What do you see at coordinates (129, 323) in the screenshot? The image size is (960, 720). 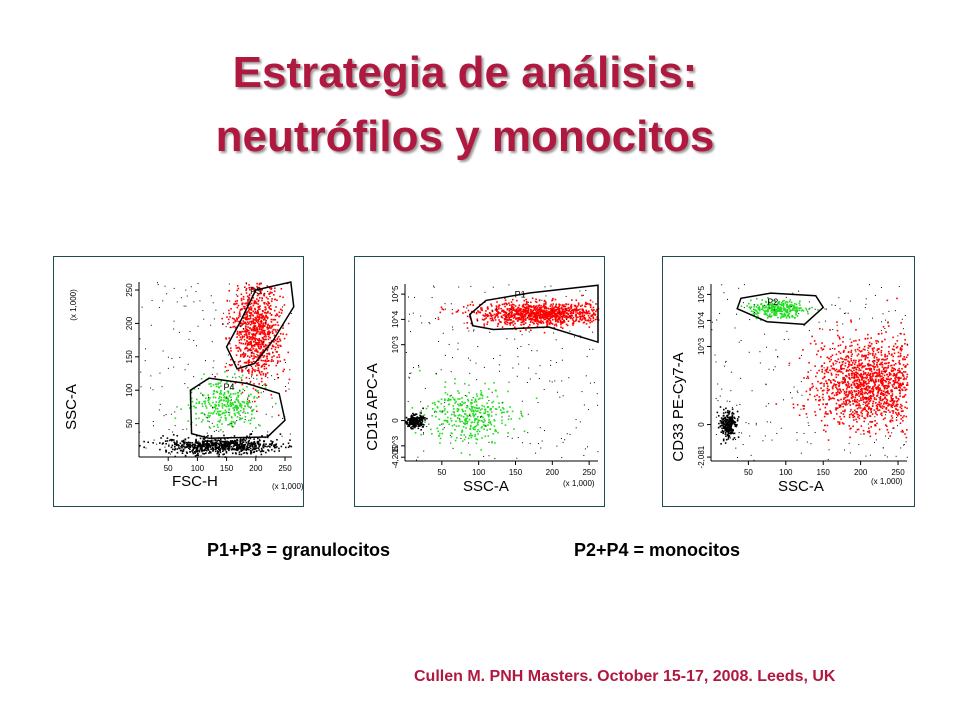 I see `y-tick-label: 200` at bounding box center [129, 323].